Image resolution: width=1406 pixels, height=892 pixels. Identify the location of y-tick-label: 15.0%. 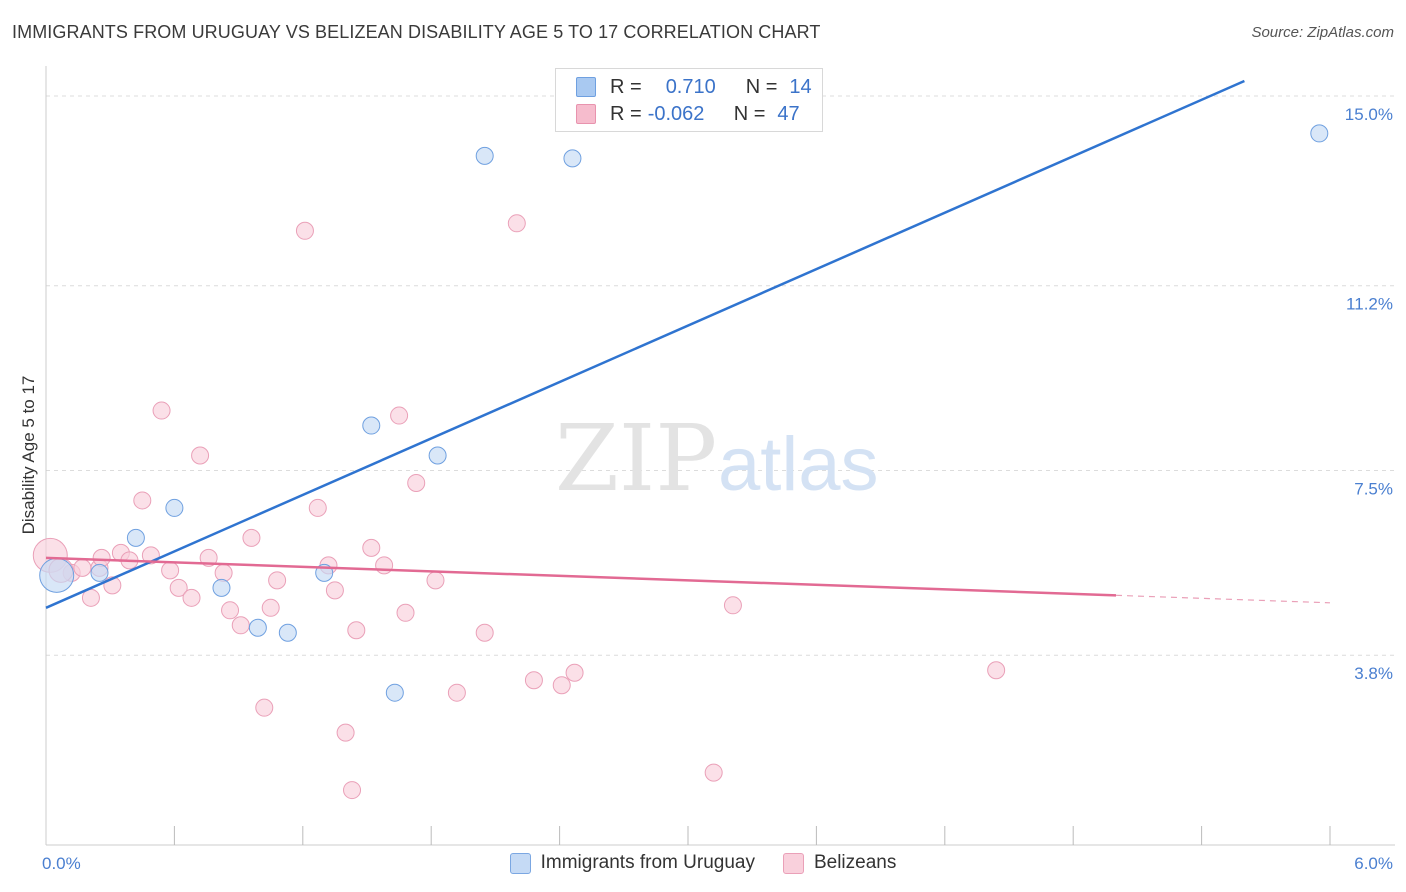
(1369, 114).